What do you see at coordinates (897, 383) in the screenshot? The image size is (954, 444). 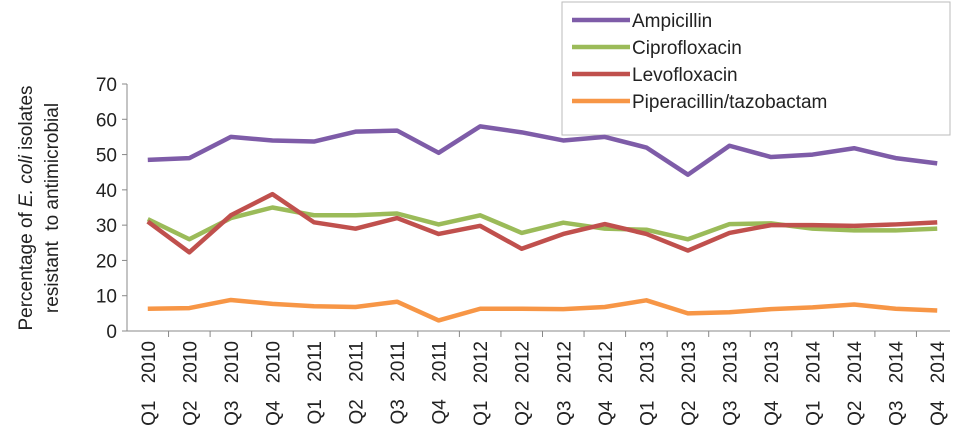 I see `x-tick-label: Q3 2014` at bounding box center [897, 383].